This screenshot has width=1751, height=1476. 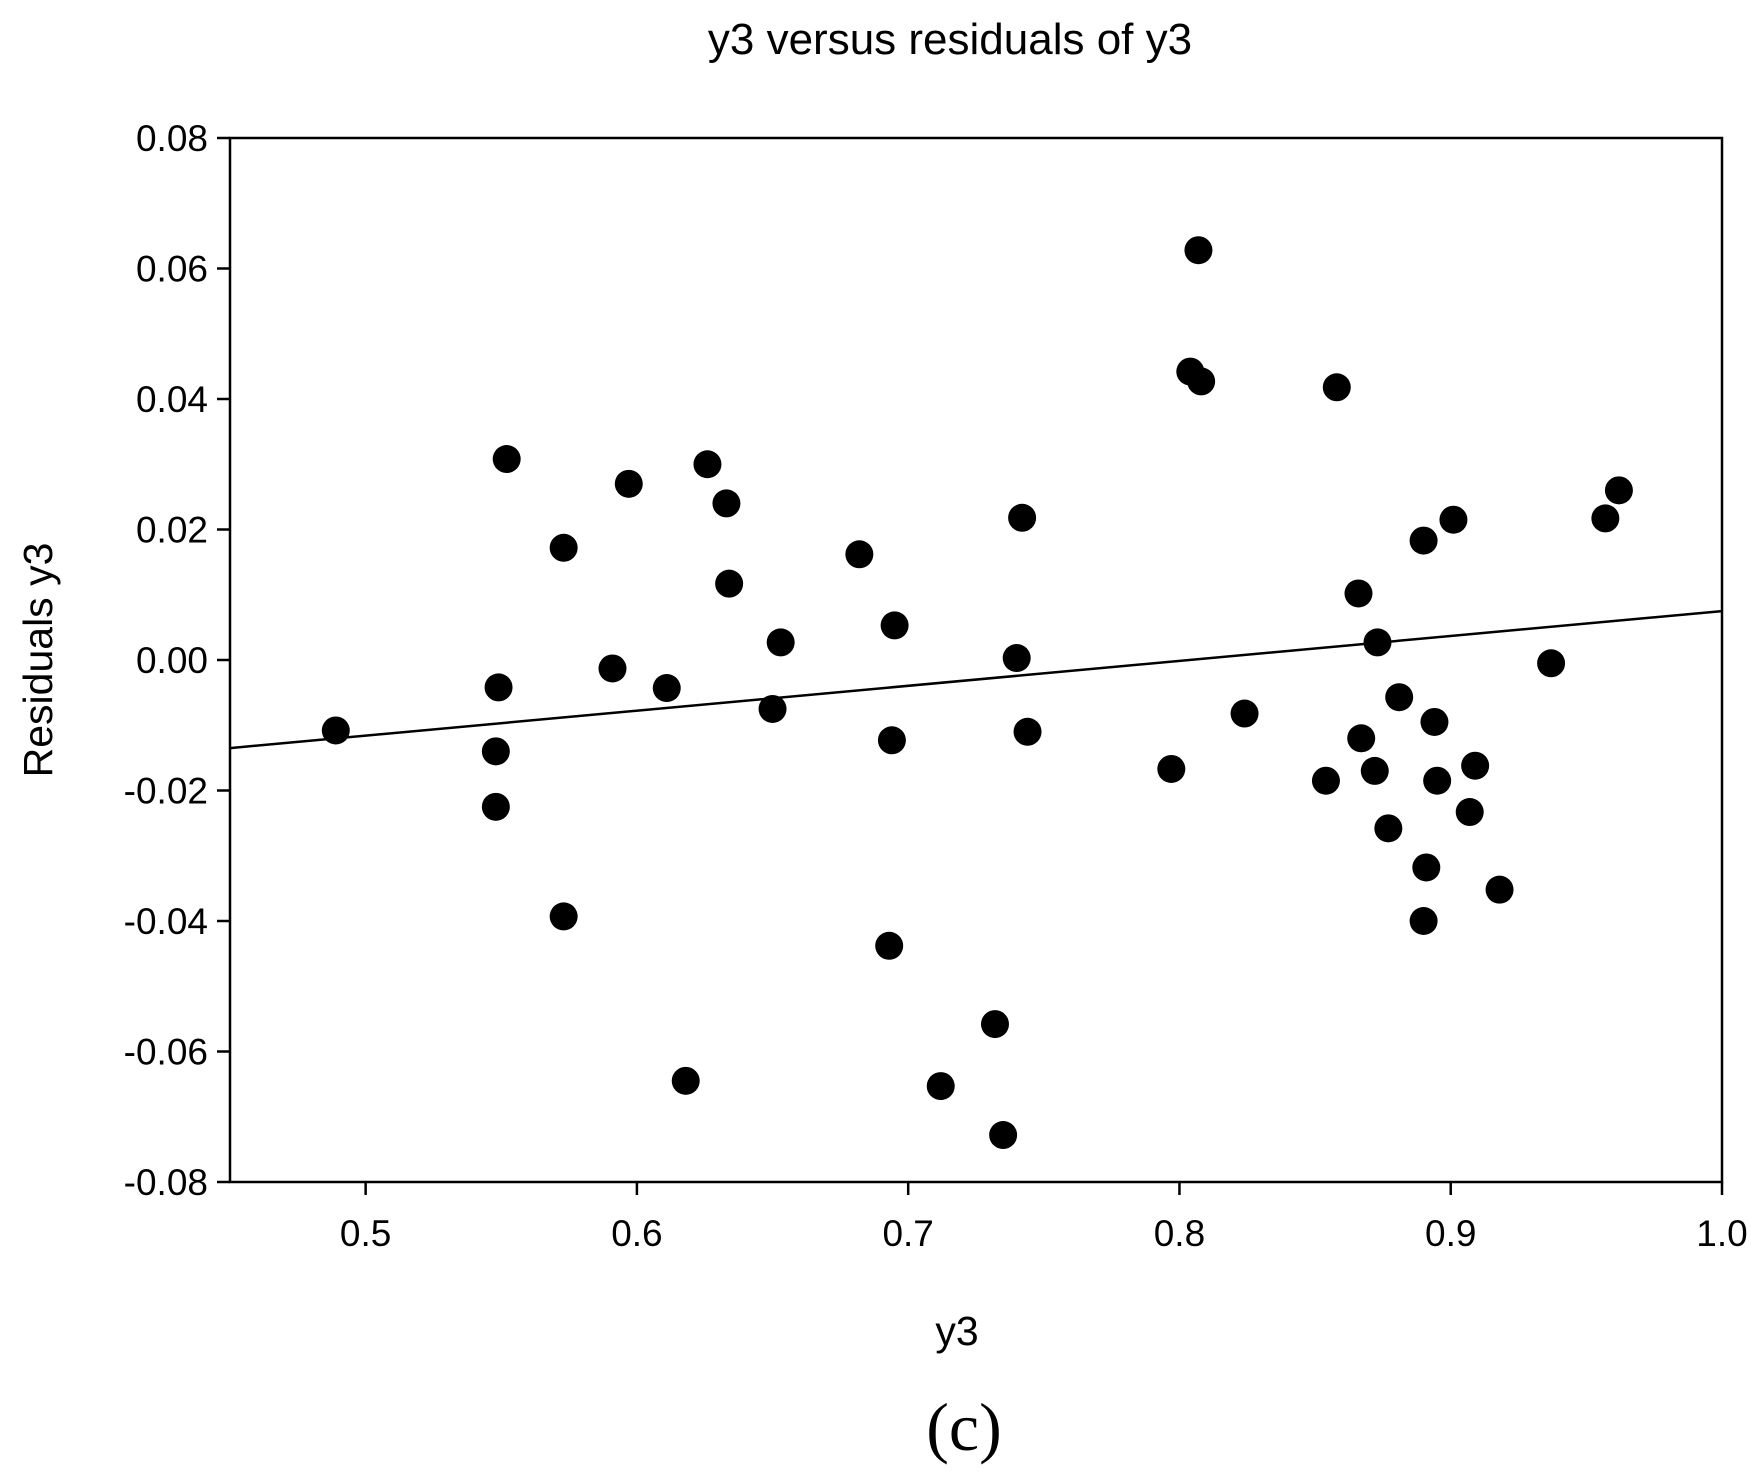 I want to click on x-tick-label: 0.5, so click(x=365, y=1233).